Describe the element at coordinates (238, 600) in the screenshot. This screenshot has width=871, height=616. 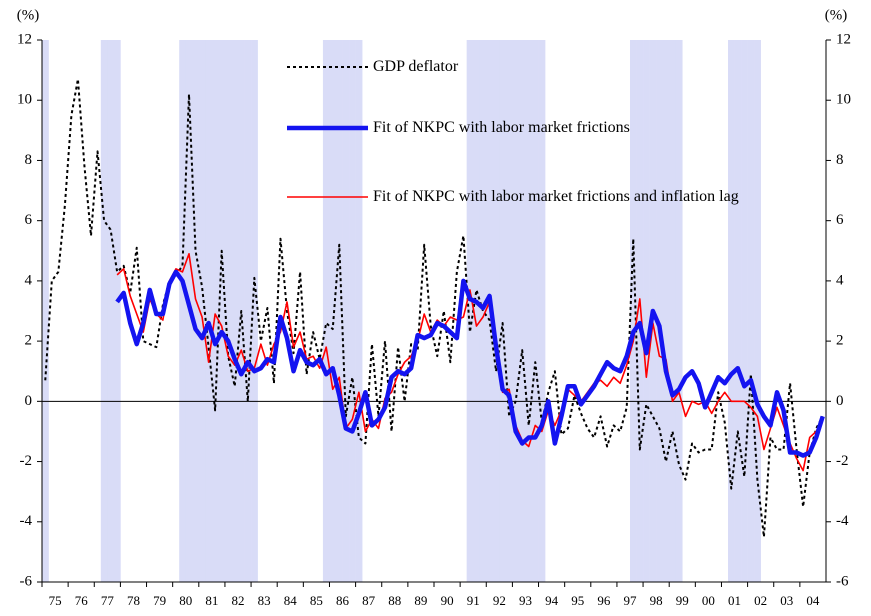
I see `x-tick-label: 82` at that location.